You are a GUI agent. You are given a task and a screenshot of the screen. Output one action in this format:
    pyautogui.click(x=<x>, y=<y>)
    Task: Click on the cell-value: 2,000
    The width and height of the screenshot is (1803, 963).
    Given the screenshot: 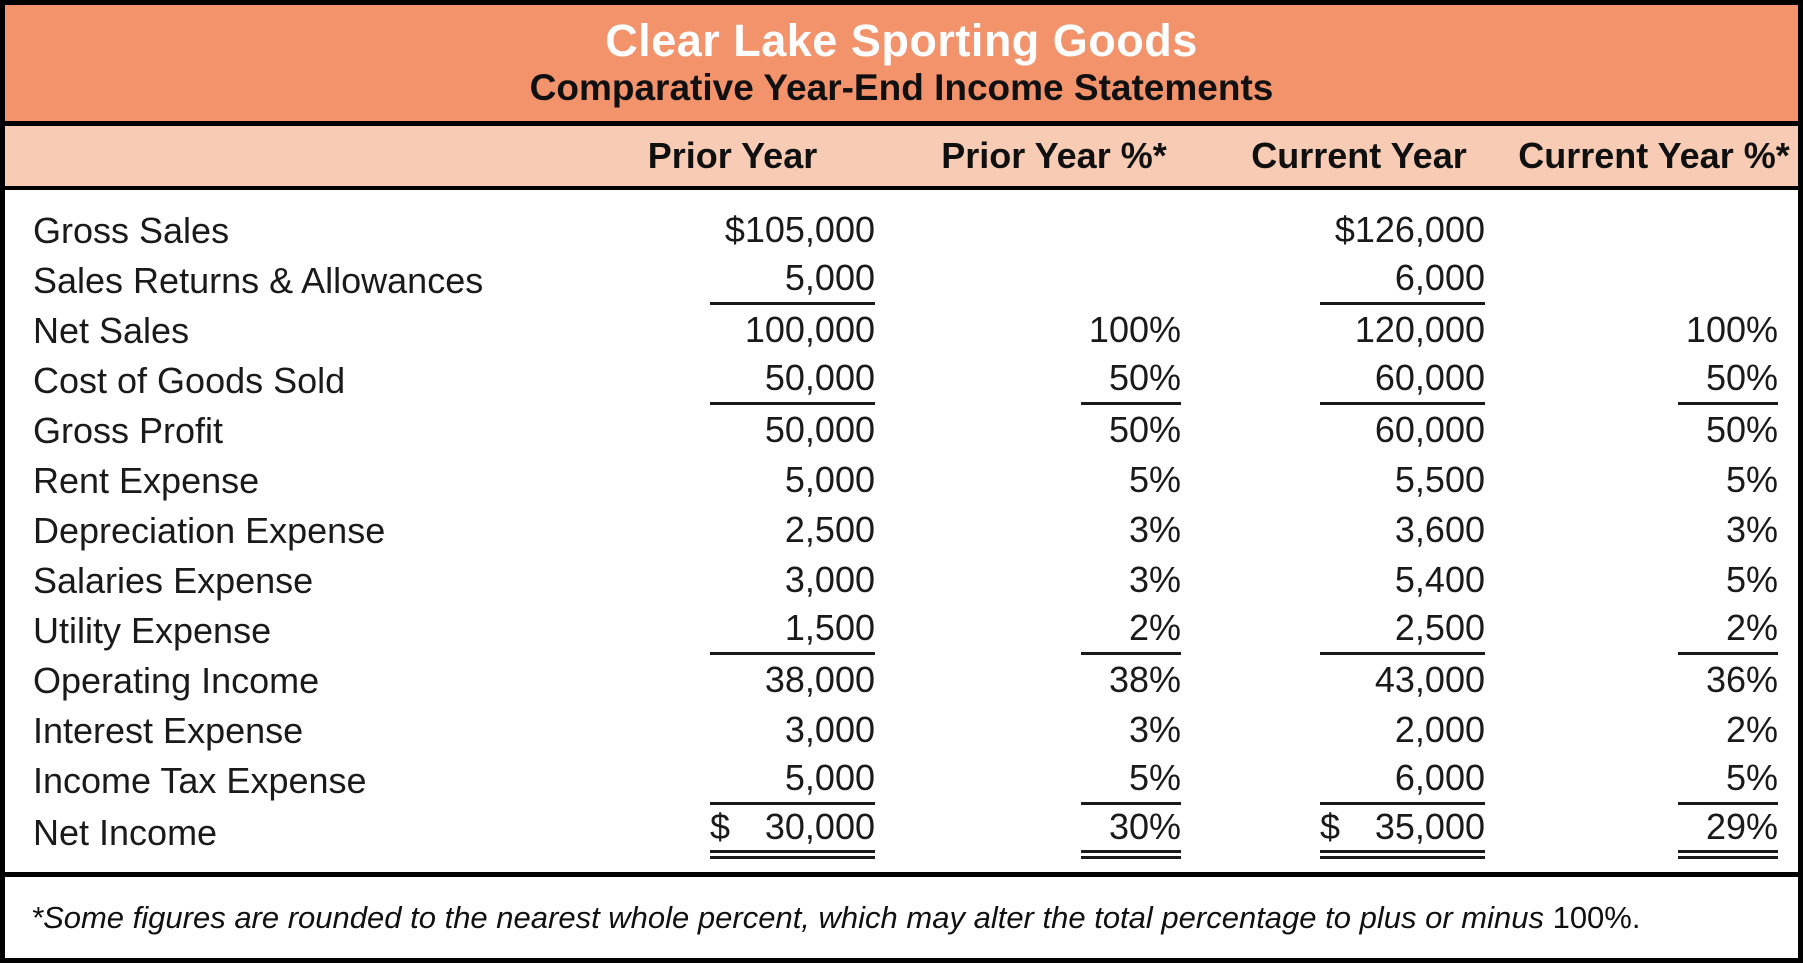 What is the action you would take?
    pyautogui.click(x=1439, y=729)
    